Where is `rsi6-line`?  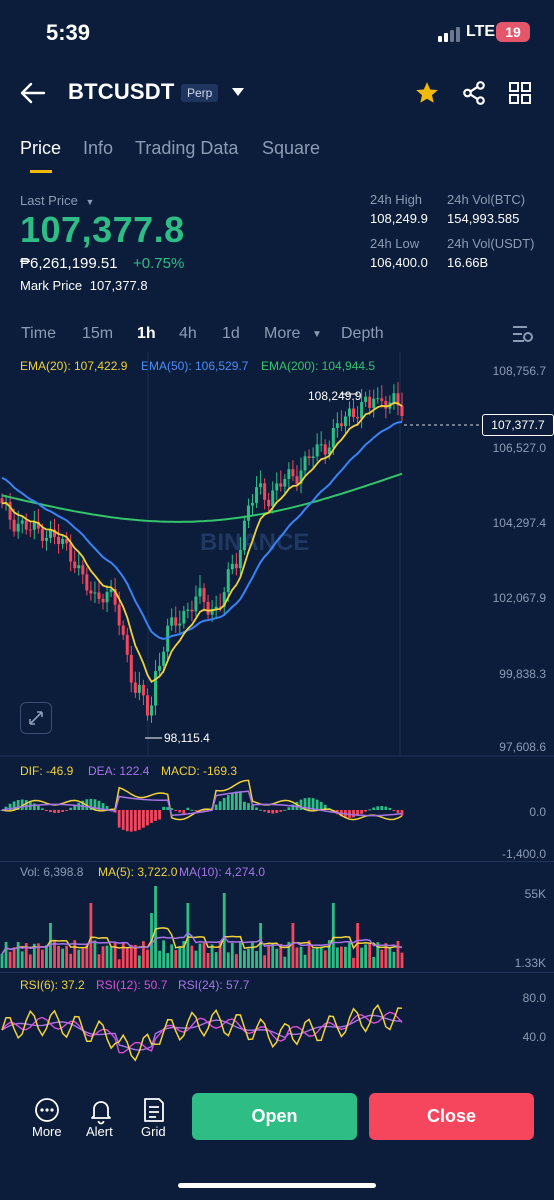 rsi6-line is located at coordinates (202, 1032).